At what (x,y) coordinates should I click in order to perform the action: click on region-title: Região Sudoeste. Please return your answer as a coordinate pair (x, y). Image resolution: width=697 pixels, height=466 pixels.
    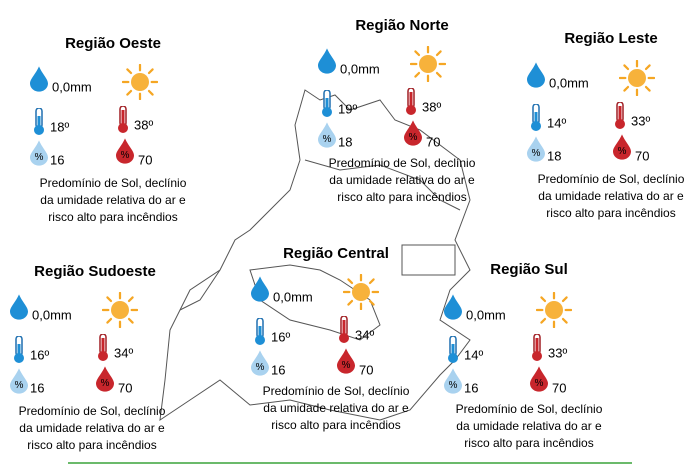
    Looking at the image, I should click on (95, 271).